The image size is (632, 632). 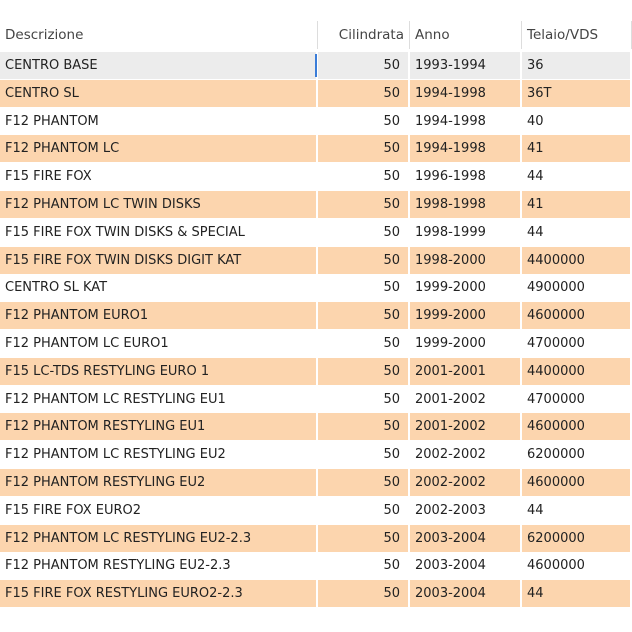 What do you see at coordinates (159, 35) in the screenshot?
I see `column-header: Descrizione` at bounding box center [159, 35].